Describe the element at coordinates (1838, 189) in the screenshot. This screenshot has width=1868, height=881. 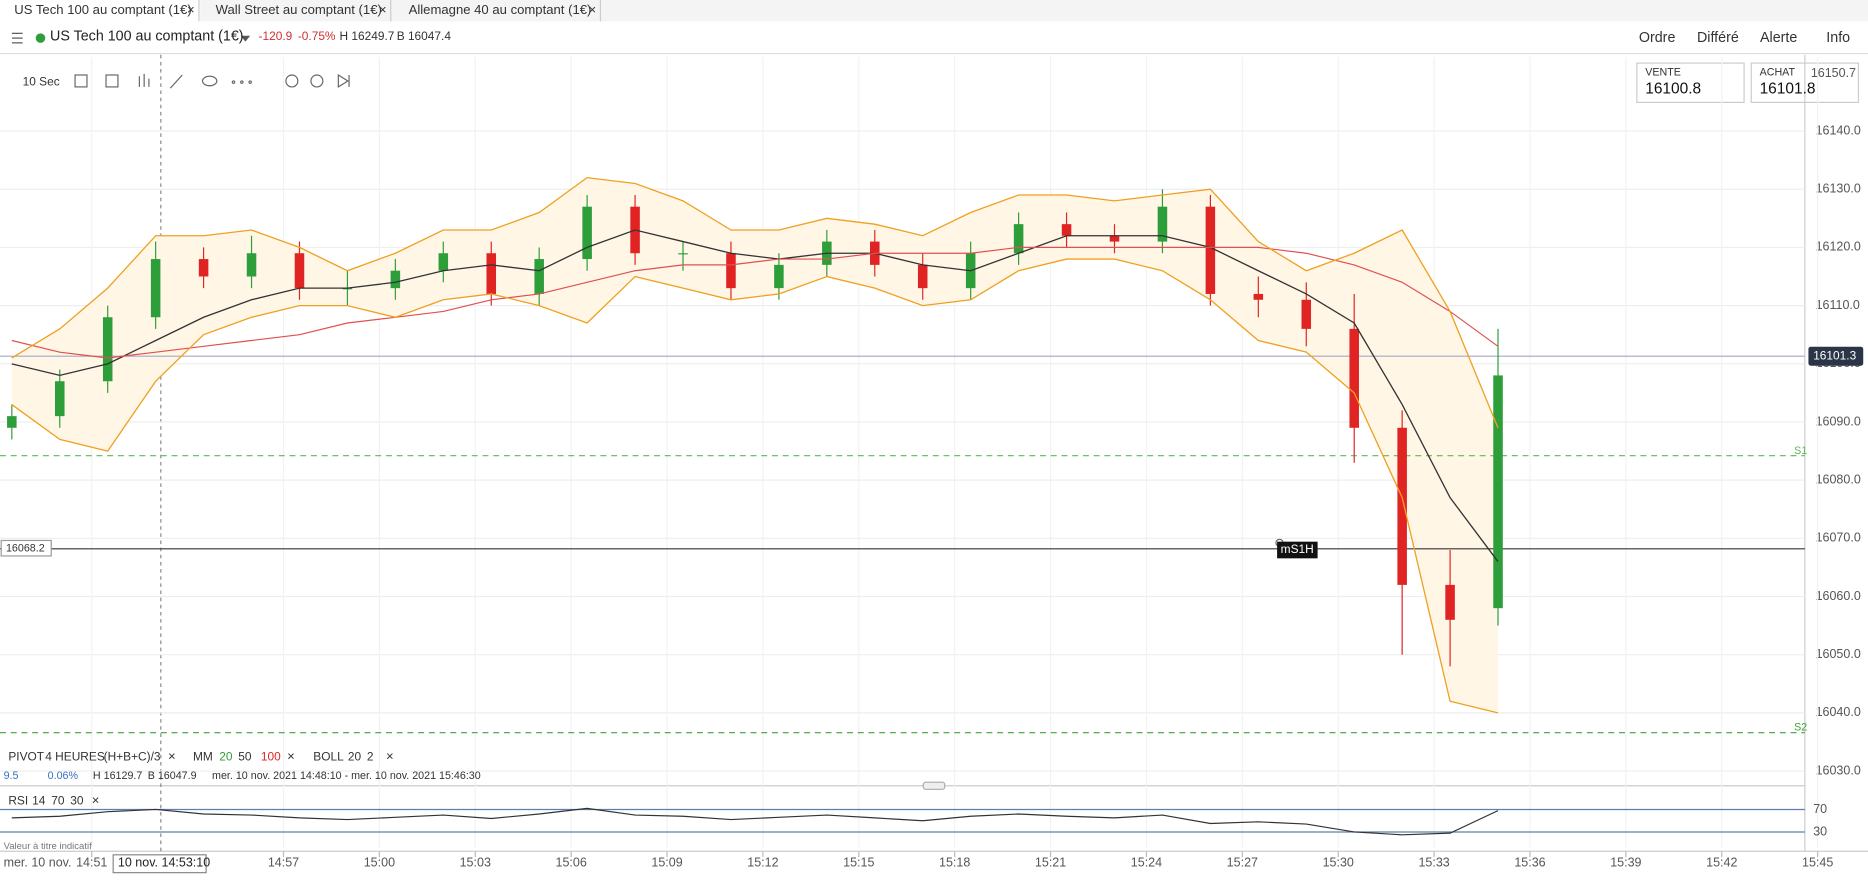
I see `y-tick-label: 16130.0` at that location.